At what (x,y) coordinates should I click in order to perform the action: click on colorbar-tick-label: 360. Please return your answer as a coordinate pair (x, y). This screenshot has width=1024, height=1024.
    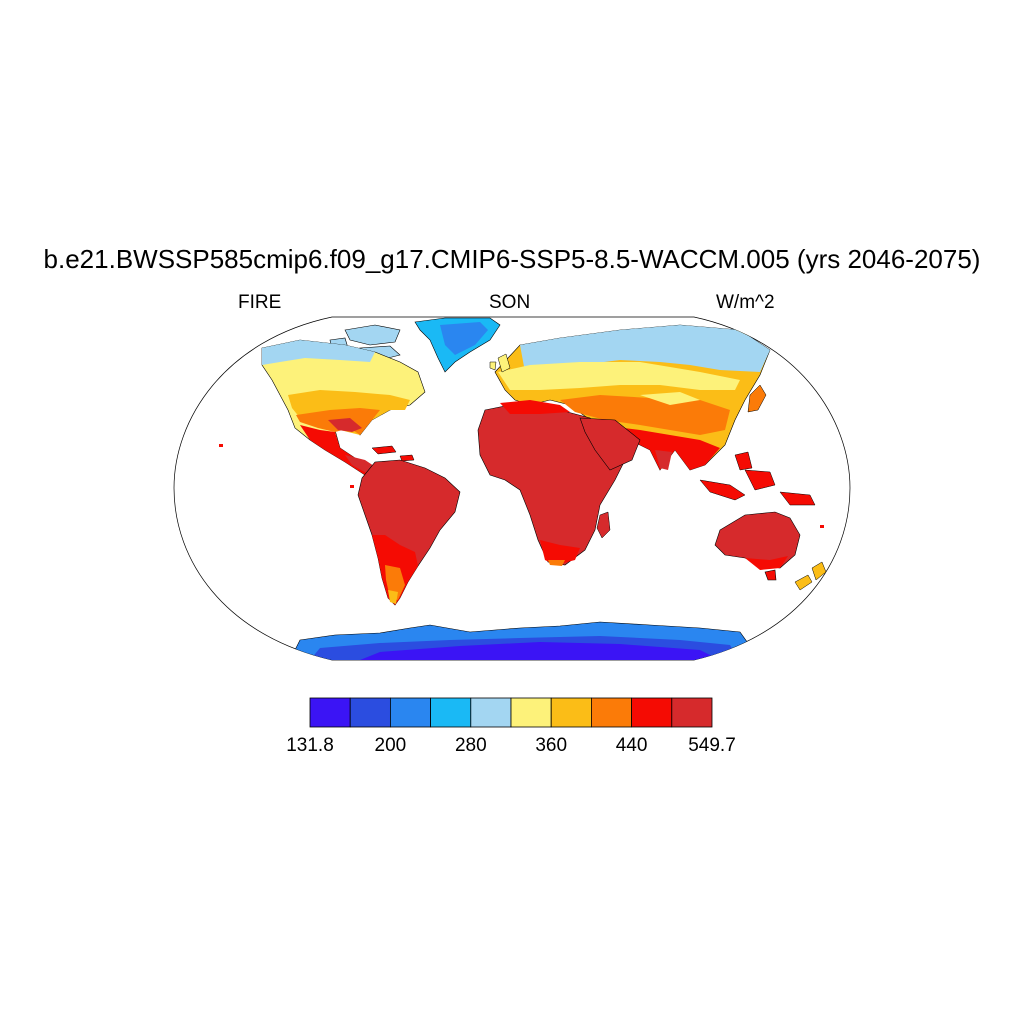
    Looking at the image, I should click on (551, 745).